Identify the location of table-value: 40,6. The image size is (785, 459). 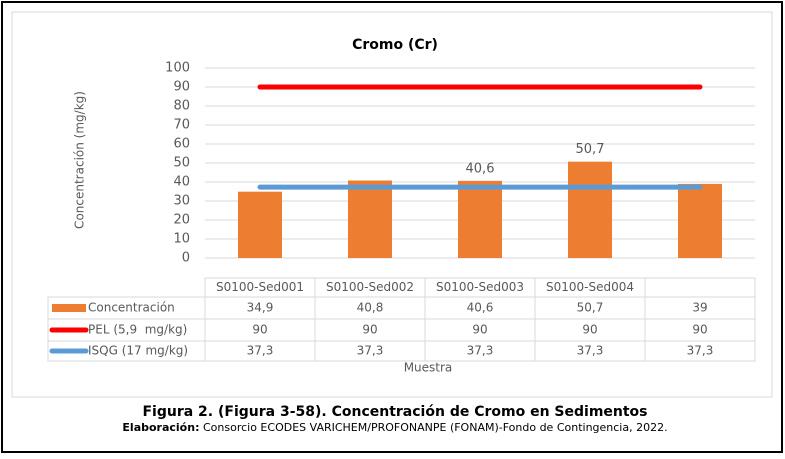
(480, 308).